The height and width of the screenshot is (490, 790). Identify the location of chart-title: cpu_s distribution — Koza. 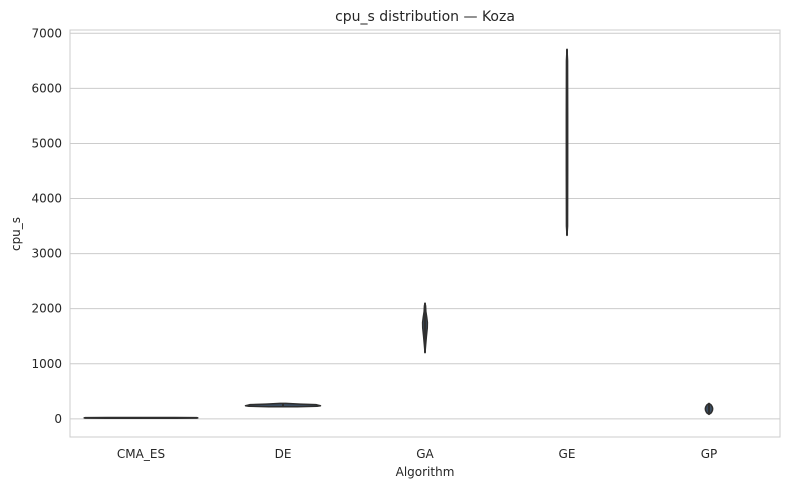
(425, 17).